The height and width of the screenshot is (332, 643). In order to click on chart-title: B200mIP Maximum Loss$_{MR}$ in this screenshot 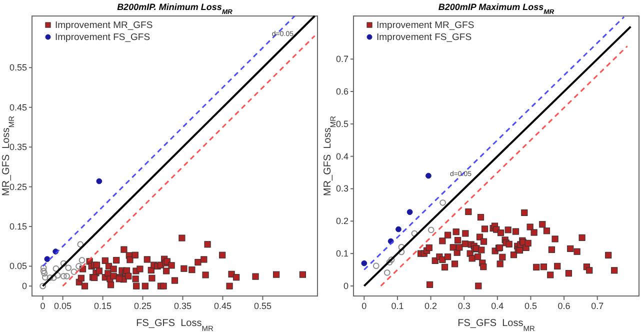, I will do `click(496, 9)`.